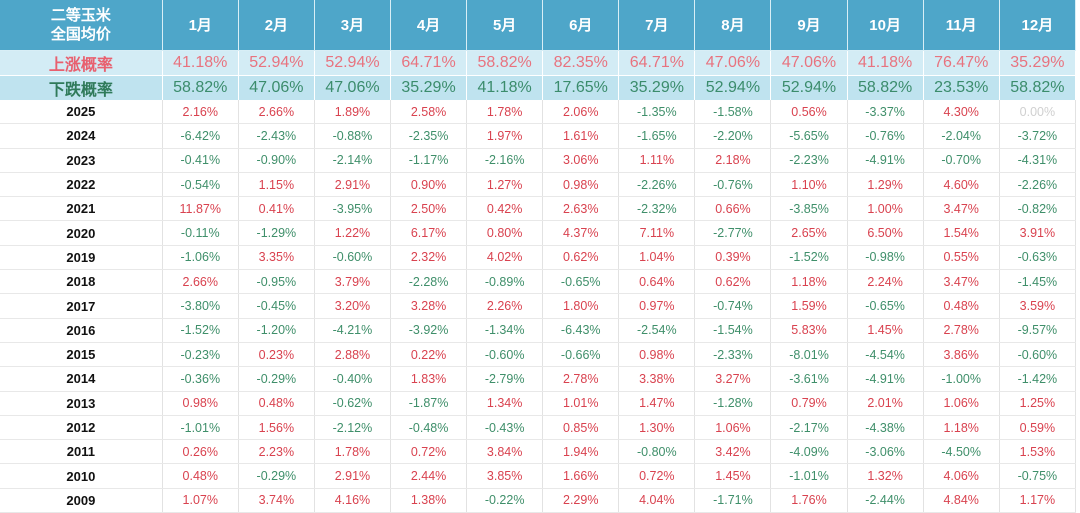 The height and width of the screenshot is (513, 1080). What do you see at coordinates (429, 428) in the screenshot?
I see `change-cell: -0.48%` at bounding box center [429, 428].